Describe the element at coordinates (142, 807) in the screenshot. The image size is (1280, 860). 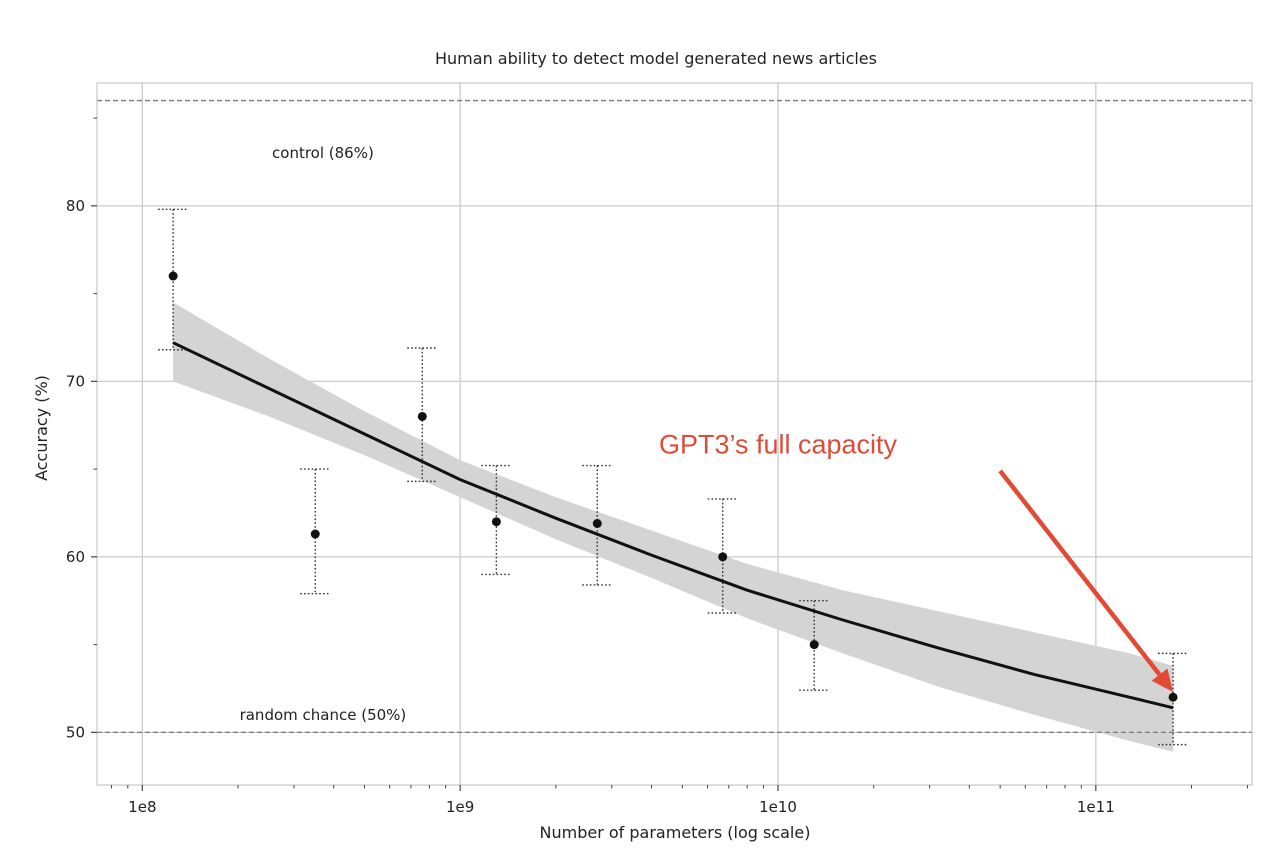
I see `x-tick-label-0: 1e8` at that location.